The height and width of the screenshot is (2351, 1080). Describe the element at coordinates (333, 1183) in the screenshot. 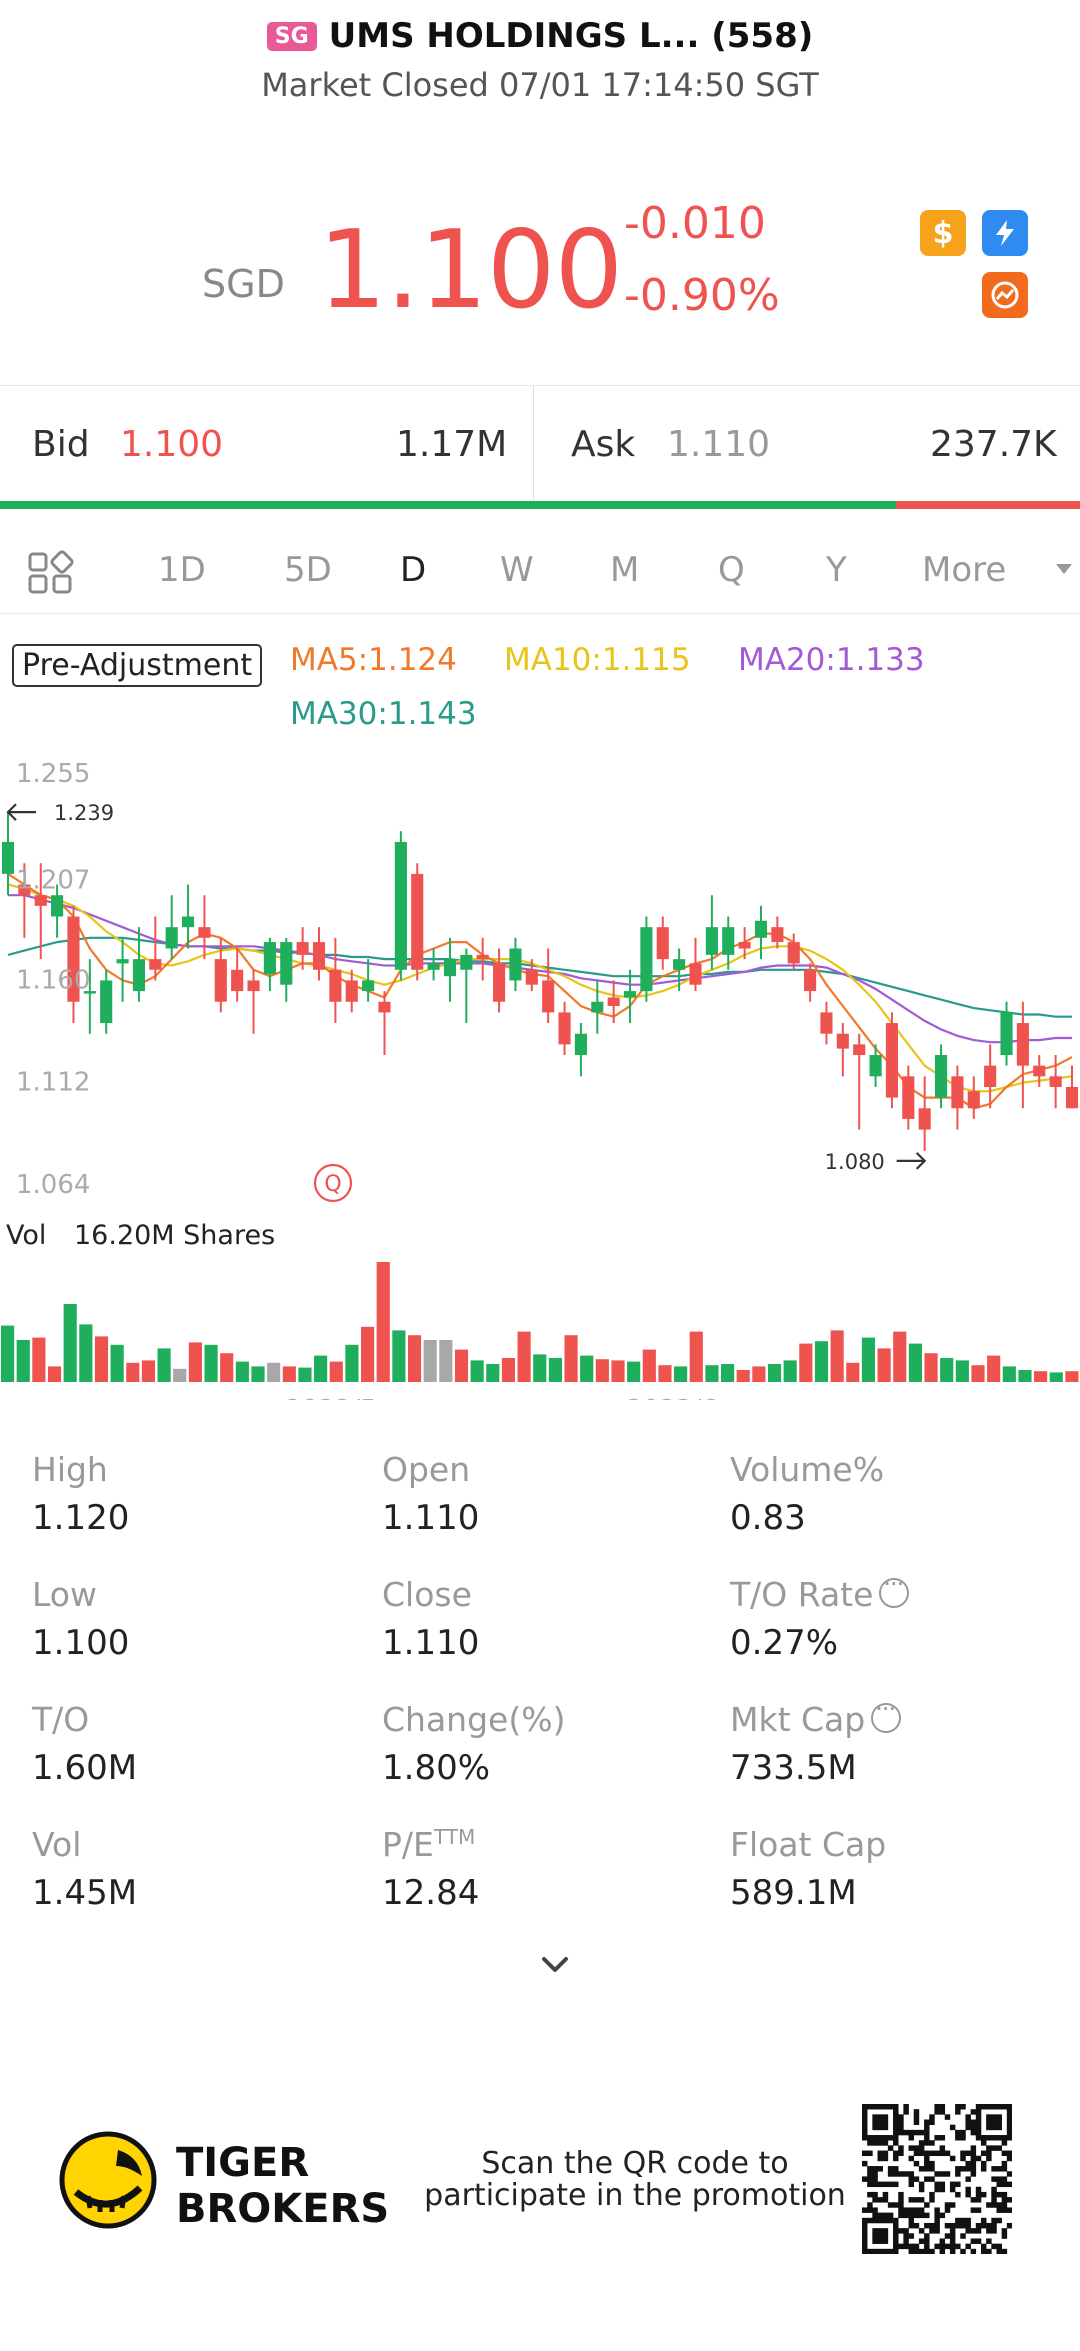

I see `event-marker-icon` at that location.